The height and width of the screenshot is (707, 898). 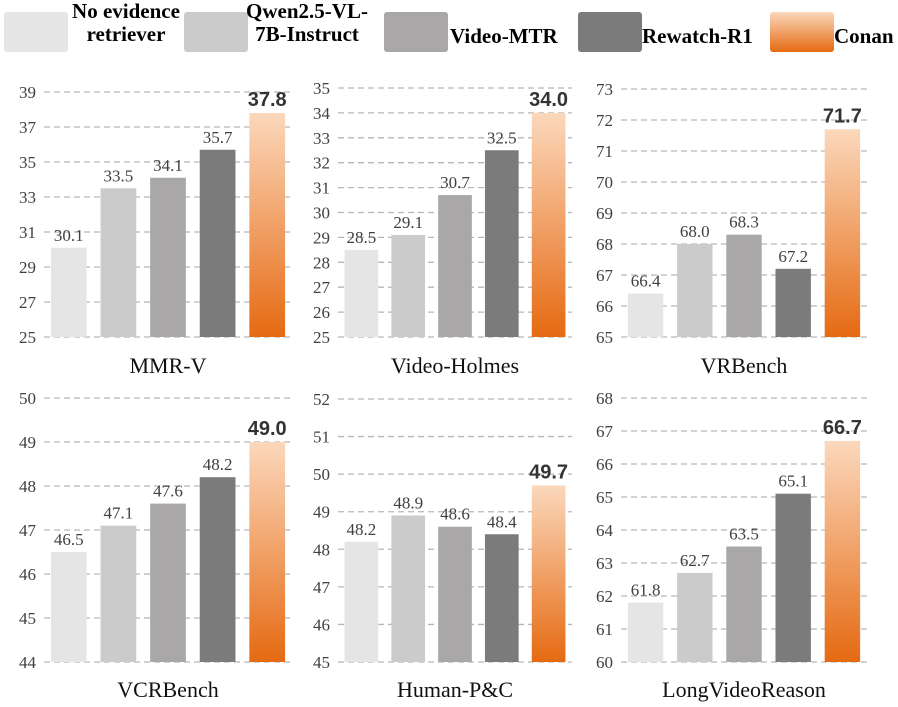 What do you see at coordinates (167, 365) in the screenshot?
I see `chart-title: MMR-V` at bounding box center [167, 365].